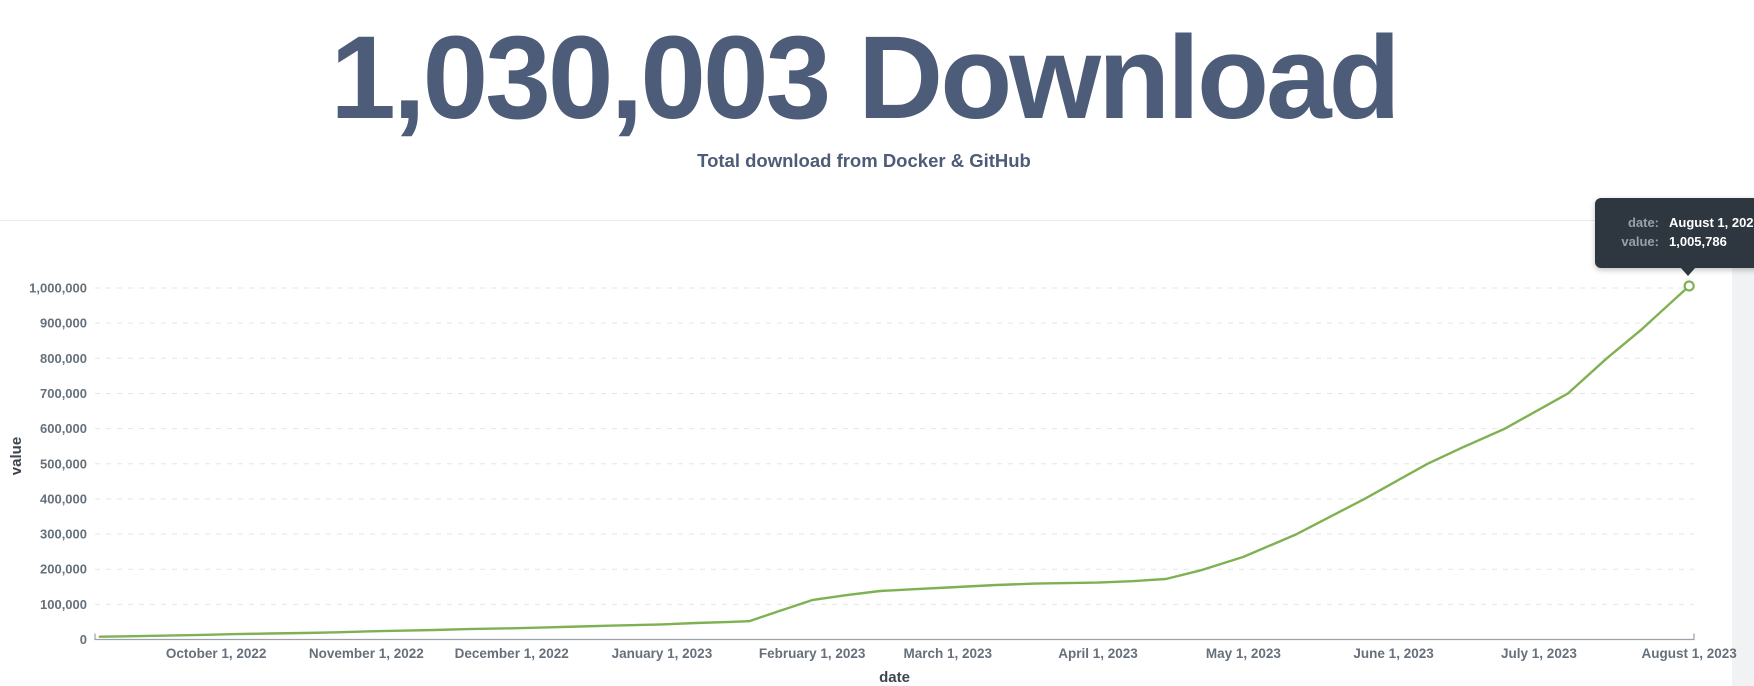  Describe the element at coordinates (1643, 222) in the screenshot. I see `tooltip-date-label: date:` at that location.